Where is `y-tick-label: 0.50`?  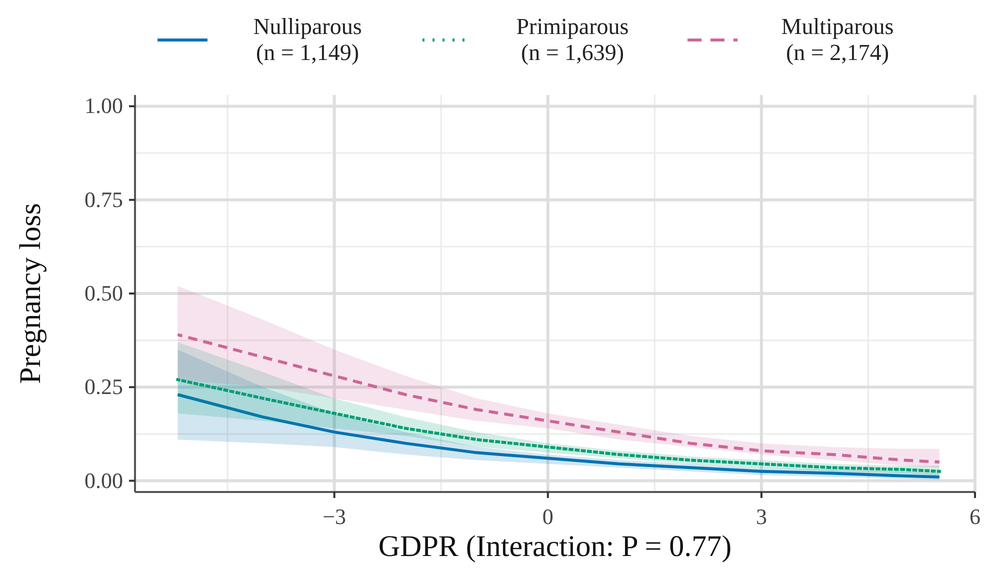 y-tick-label: 0.50 is located at coordinates (103, 293).